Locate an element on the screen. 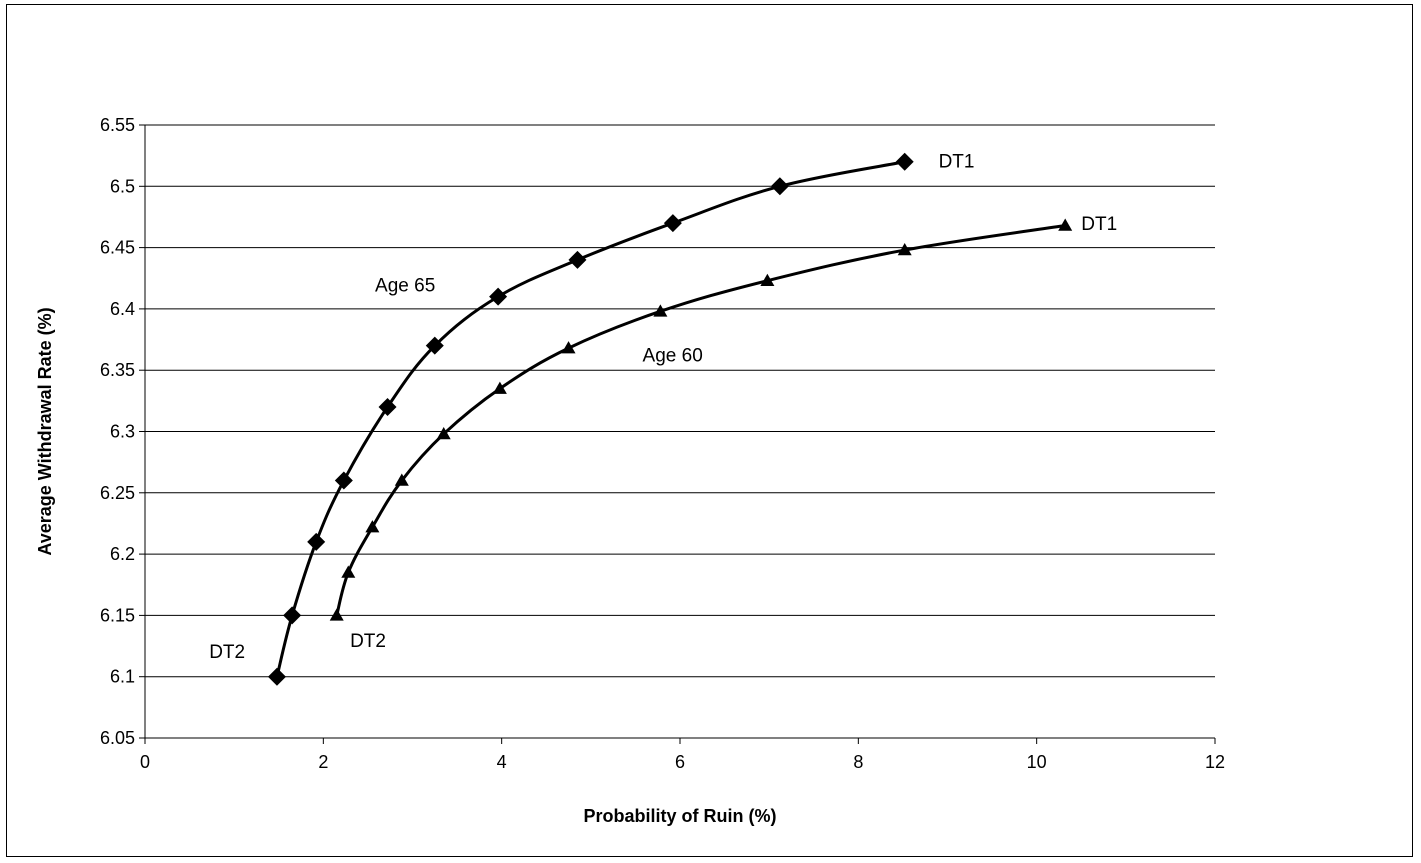  annotation-label: Age 65 is located at coordinates (405, 285).